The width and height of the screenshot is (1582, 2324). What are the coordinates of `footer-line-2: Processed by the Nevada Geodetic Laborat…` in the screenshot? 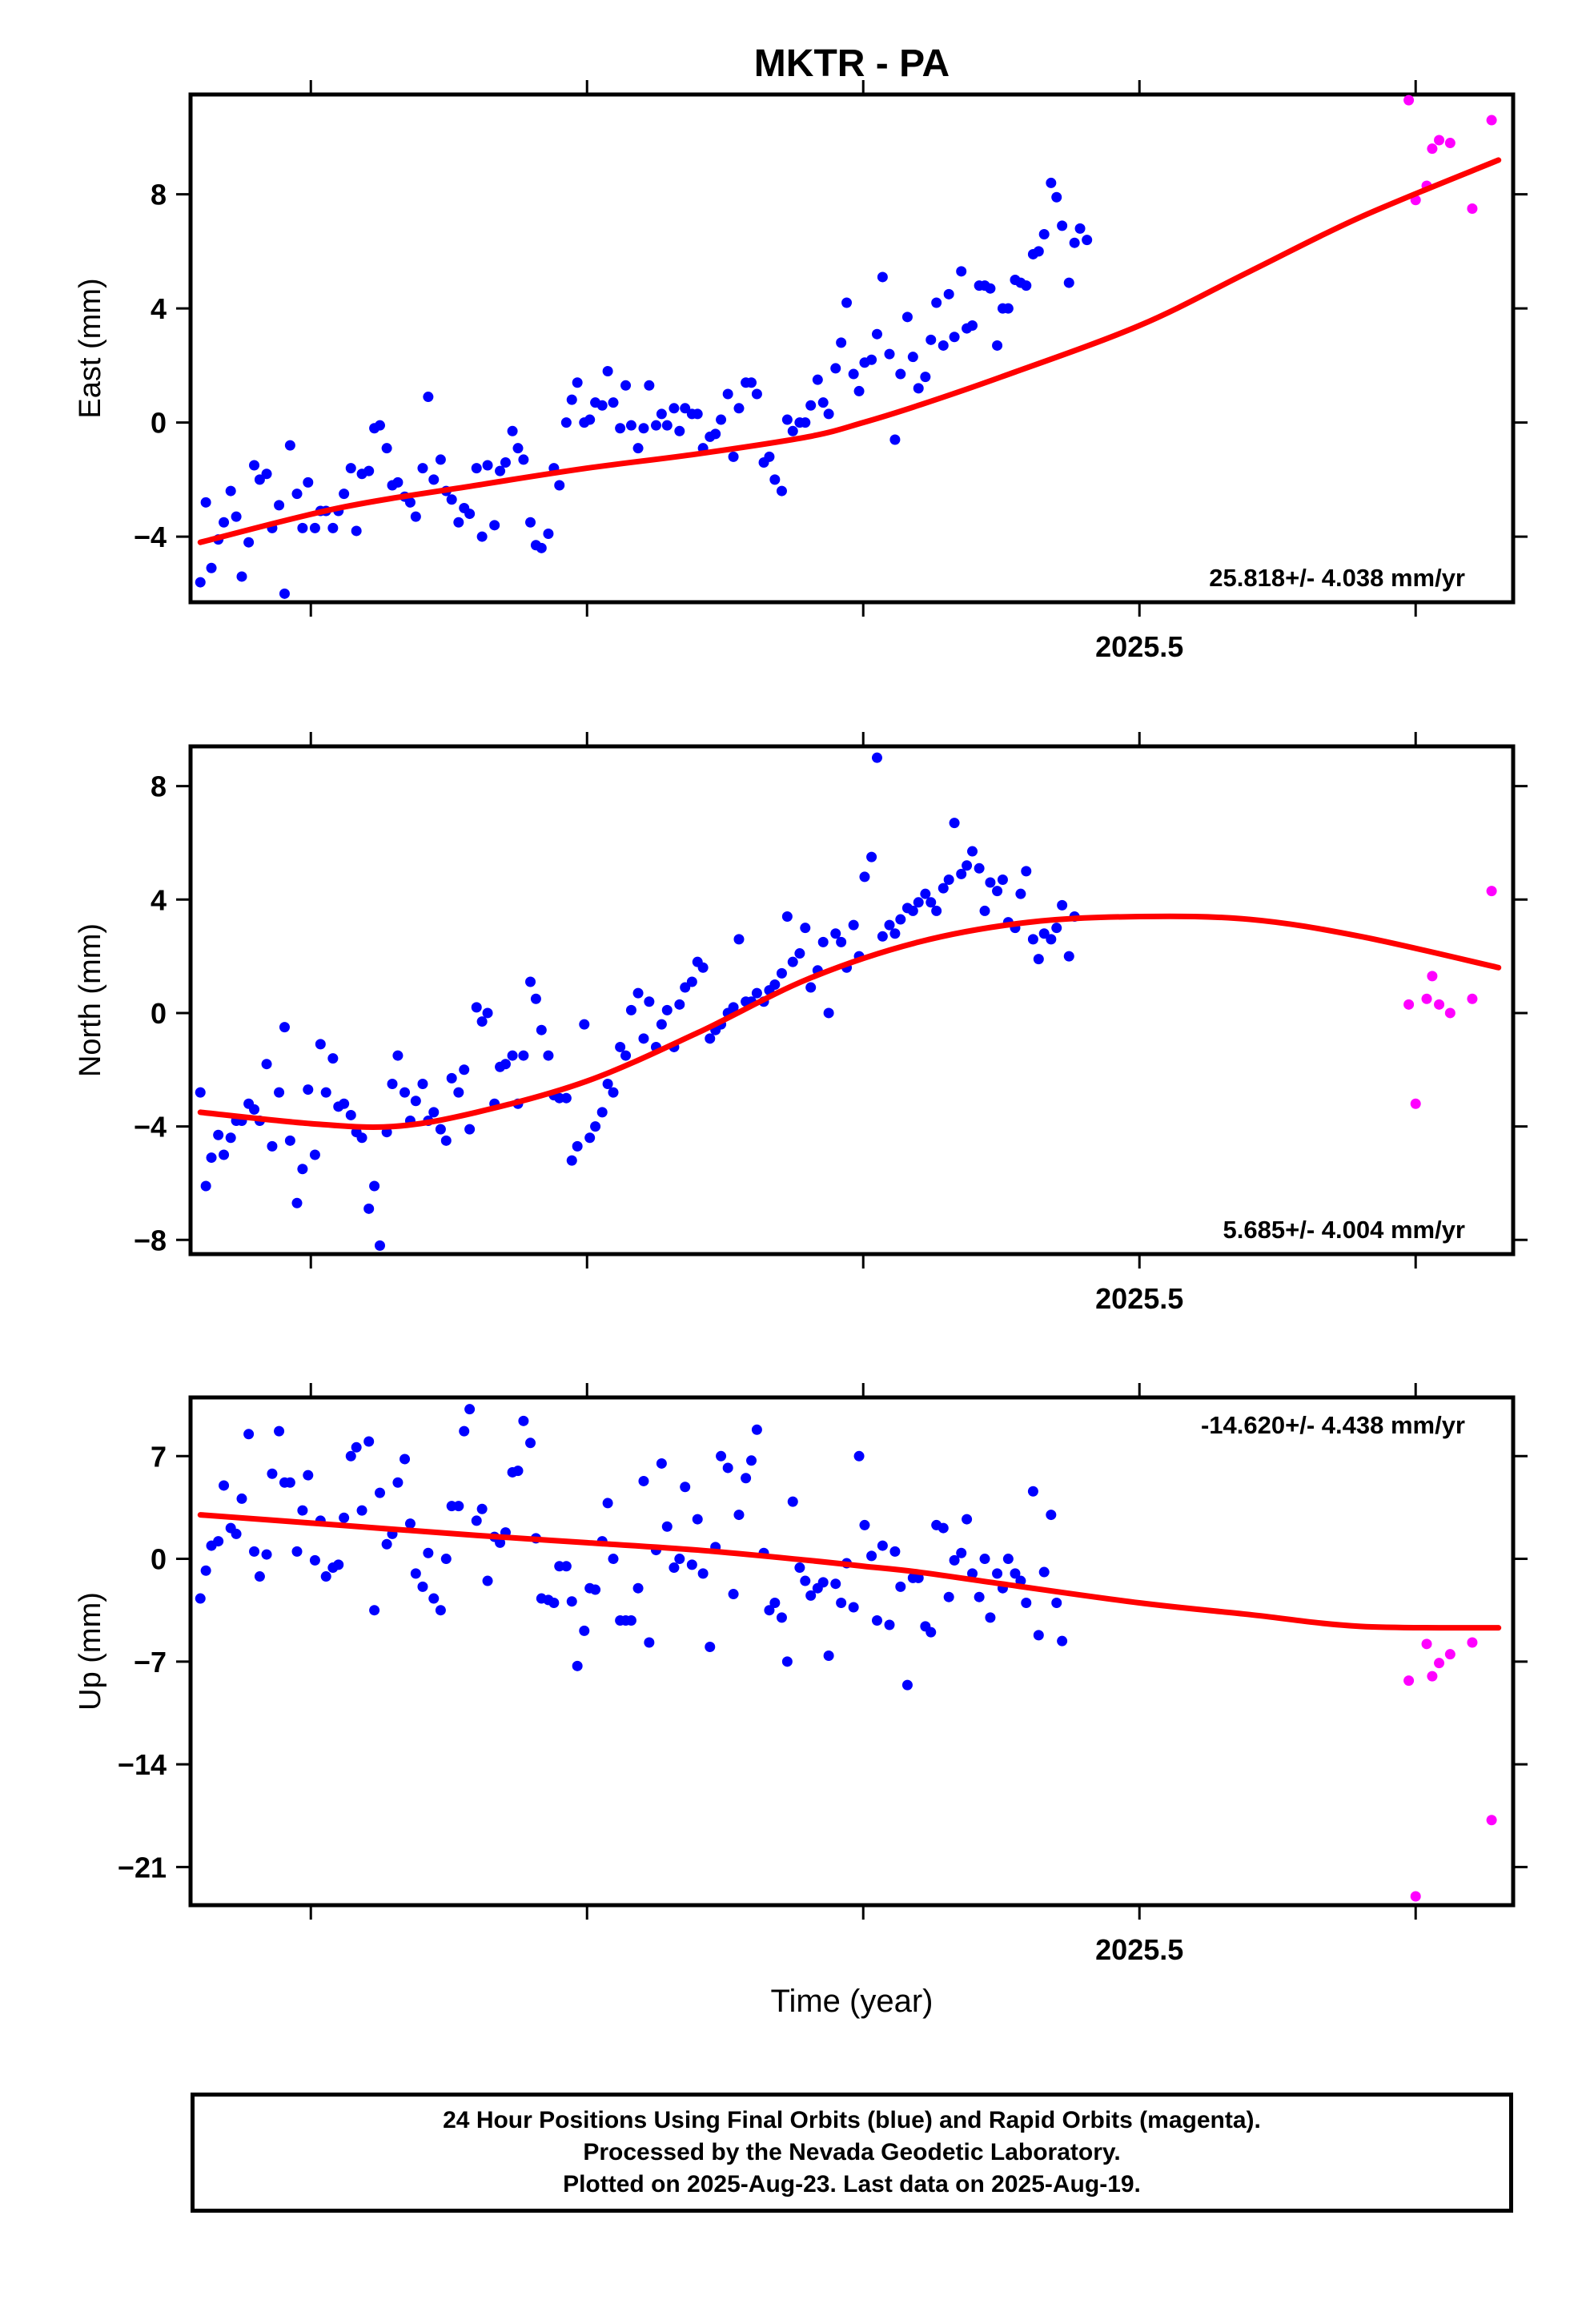 It's located at (852, 2152).